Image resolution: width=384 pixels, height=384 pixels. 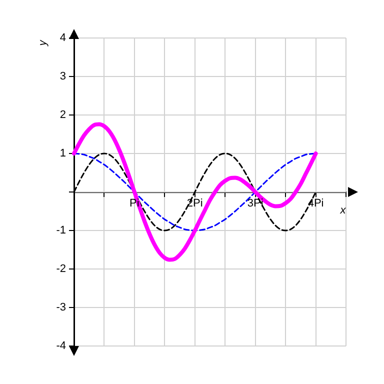 I want to click on x-axis-title: x, so click(x=342, y=210).